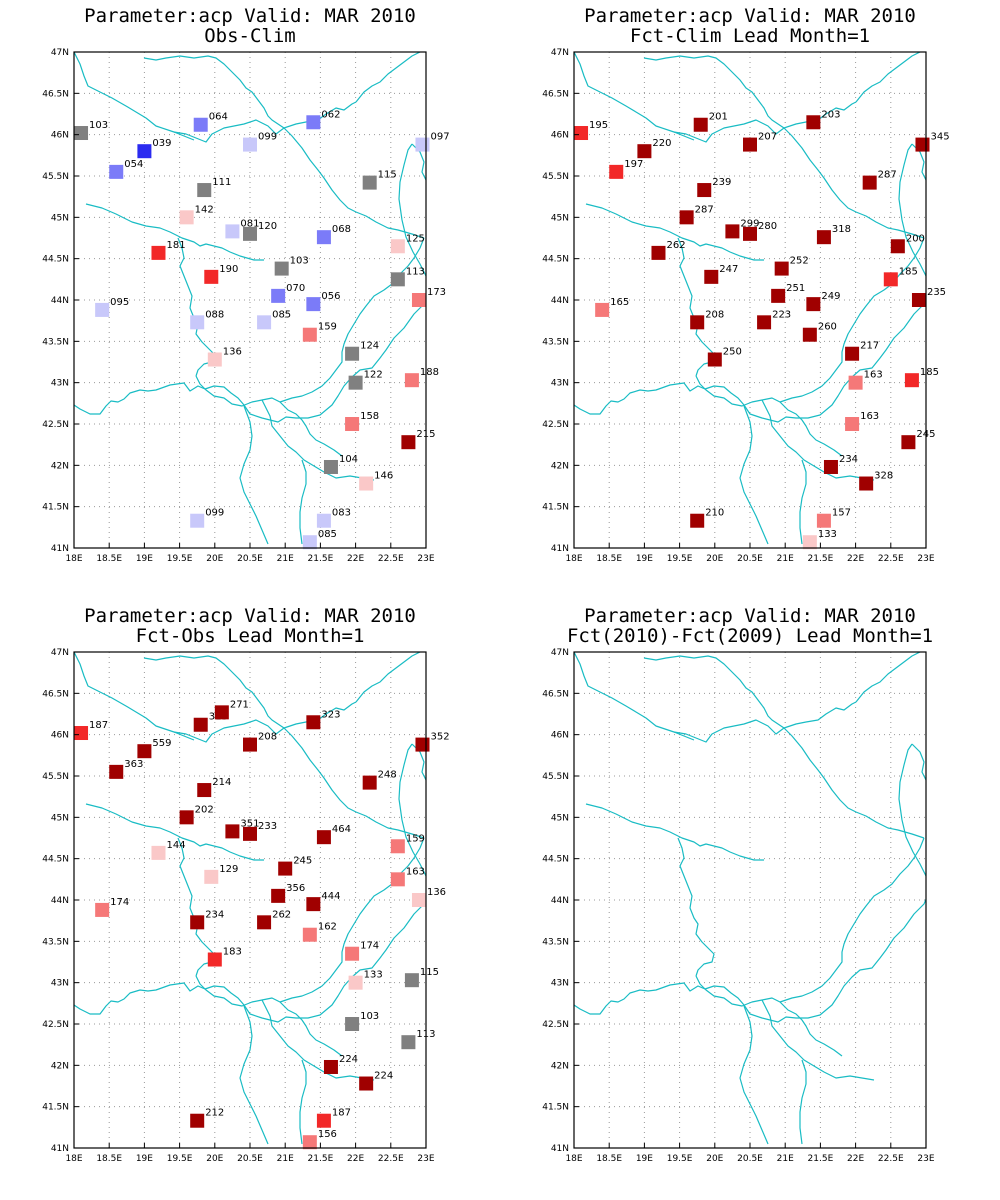  What do you see at coordinates (228, 869) in the screenshot?
I see `station-value-label: 129` at bounding box center [228, 869].